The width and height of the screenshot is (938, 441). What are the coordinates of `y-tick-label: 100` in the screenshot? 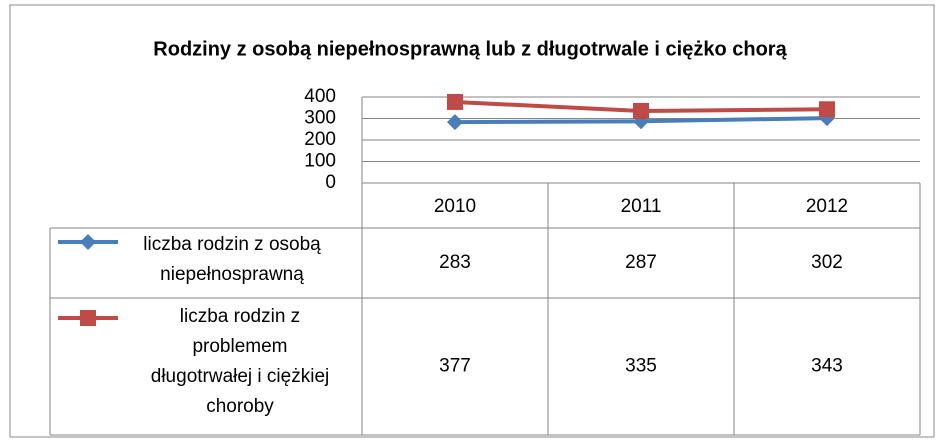 It's located at (320, 161).